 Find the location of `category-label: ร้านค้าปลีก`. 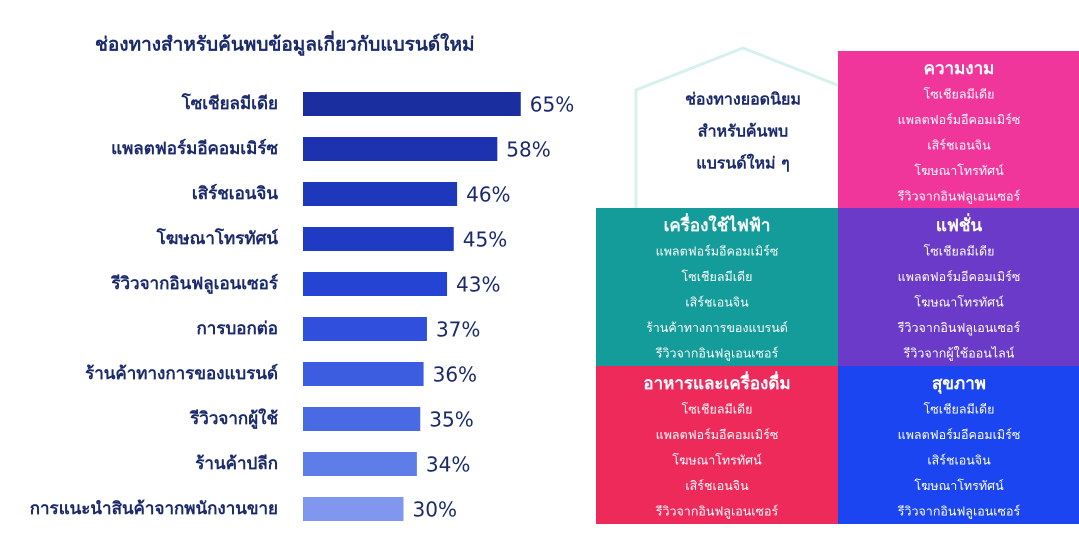

category-label: ร้านค้าปลีก is located at coordinates (236, 463).